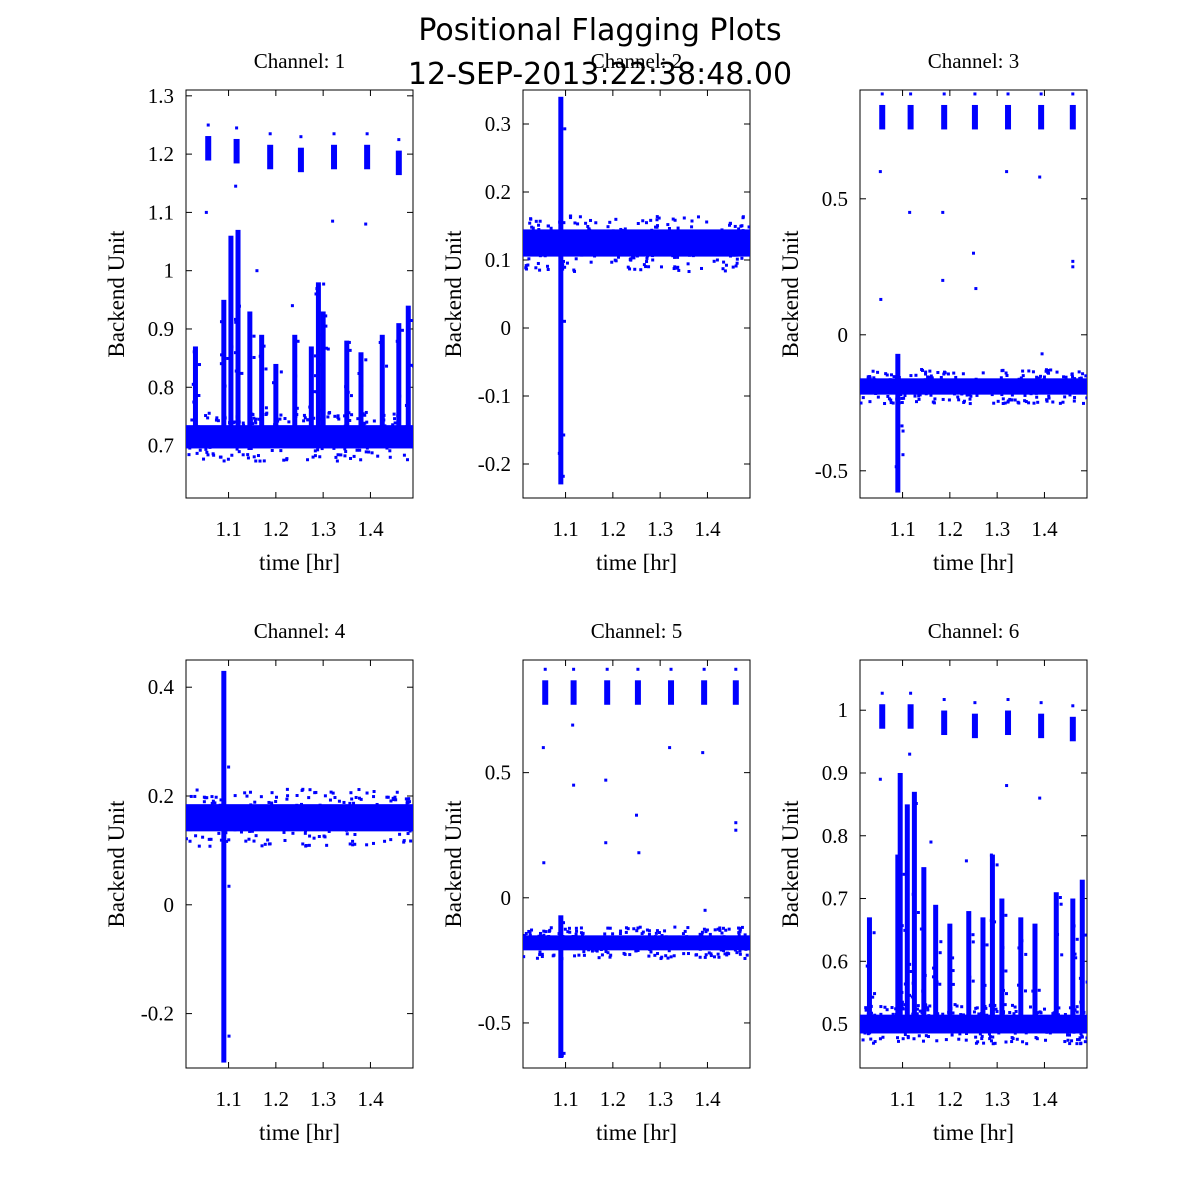 This screenshot has width=1200, height=1200. I want to click on panel-title: Channel: 1, so click(300, 61).